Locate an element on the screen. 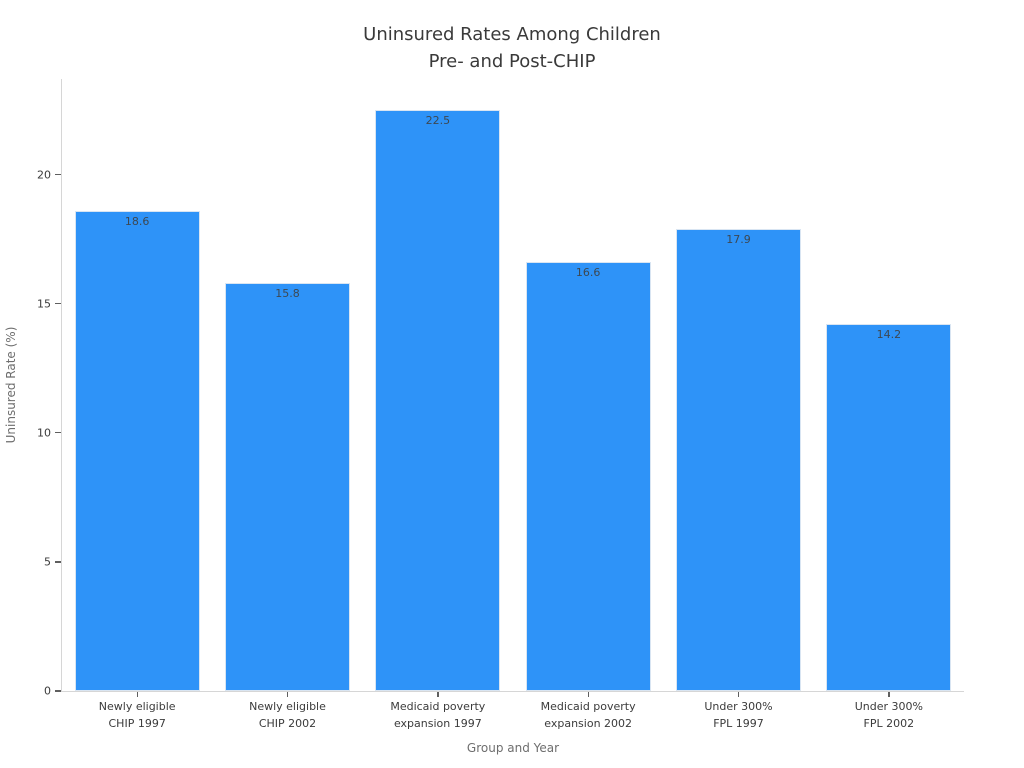  bar-value-label: 15.8 is located at coordinates (287, 293).